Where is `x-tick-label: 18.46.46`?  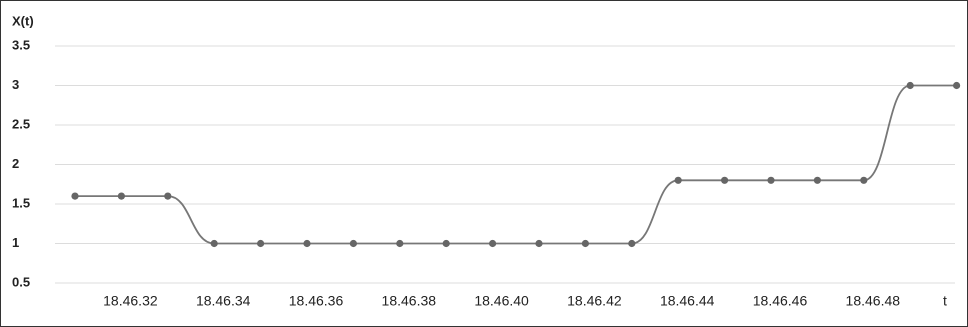
x-tick-label: 18.46.46 is located at coordinates (780, 301).